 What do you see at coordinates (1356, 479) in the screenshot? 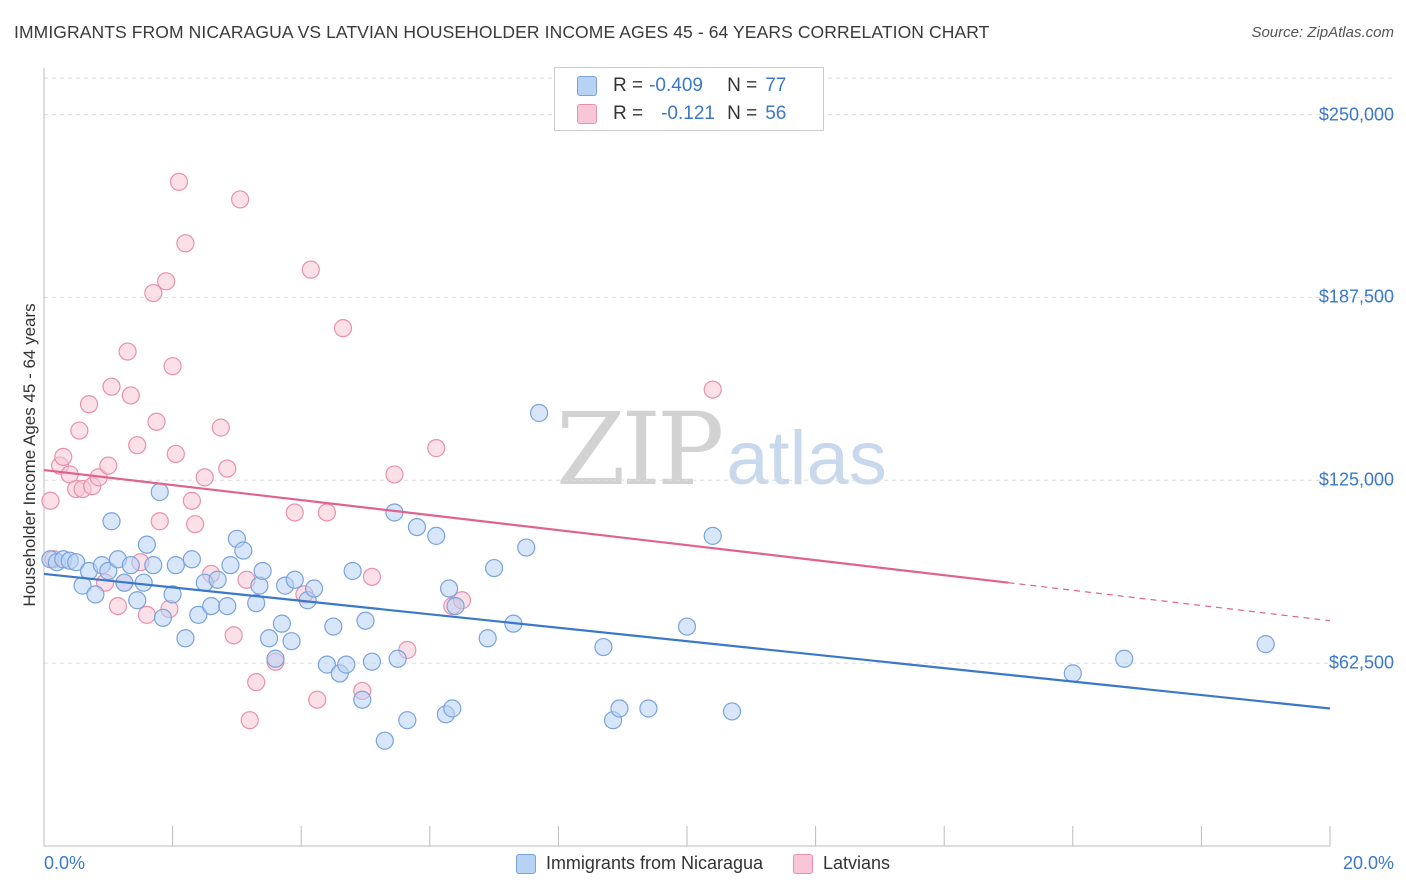
I see `y-tick-label: $125,000` at bounding box center [1356, 479].